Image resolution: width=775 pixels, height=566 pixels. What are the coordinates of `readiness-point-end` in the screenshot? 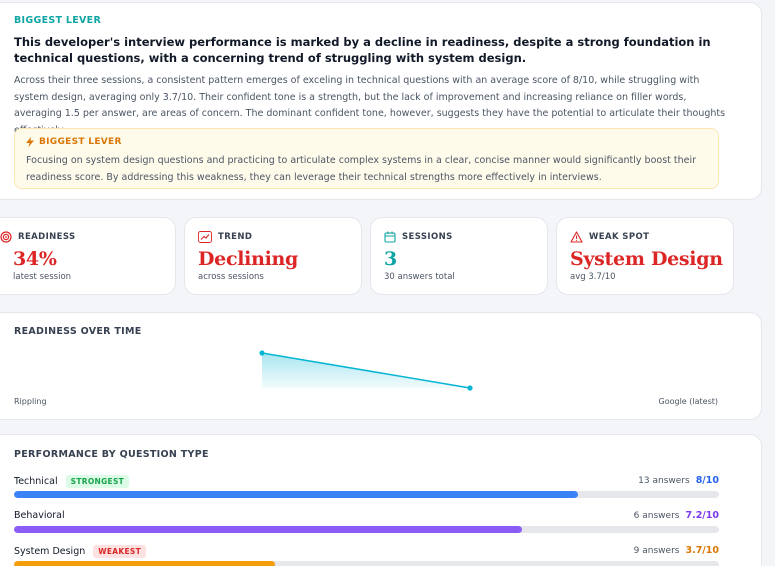 It's located at (470, 388).